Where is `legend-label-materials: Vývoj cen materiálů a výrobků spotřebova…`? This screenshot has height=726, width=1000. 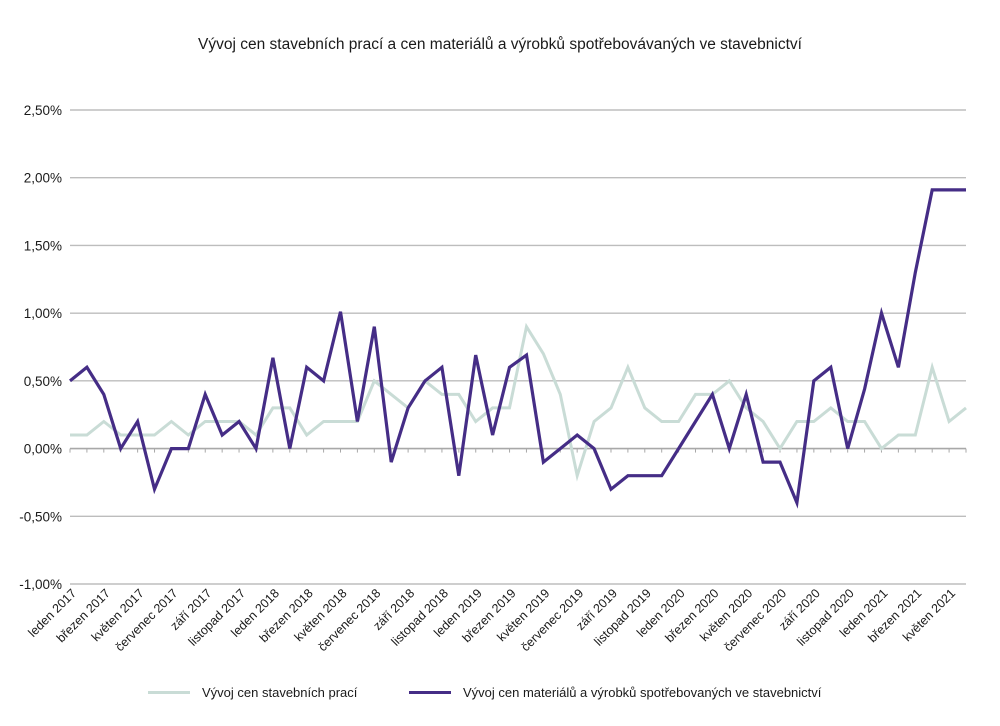
legend-label-materials: Vývoj cen materiálů a výrobků spotřebova… is located at coordinates (642, 692).